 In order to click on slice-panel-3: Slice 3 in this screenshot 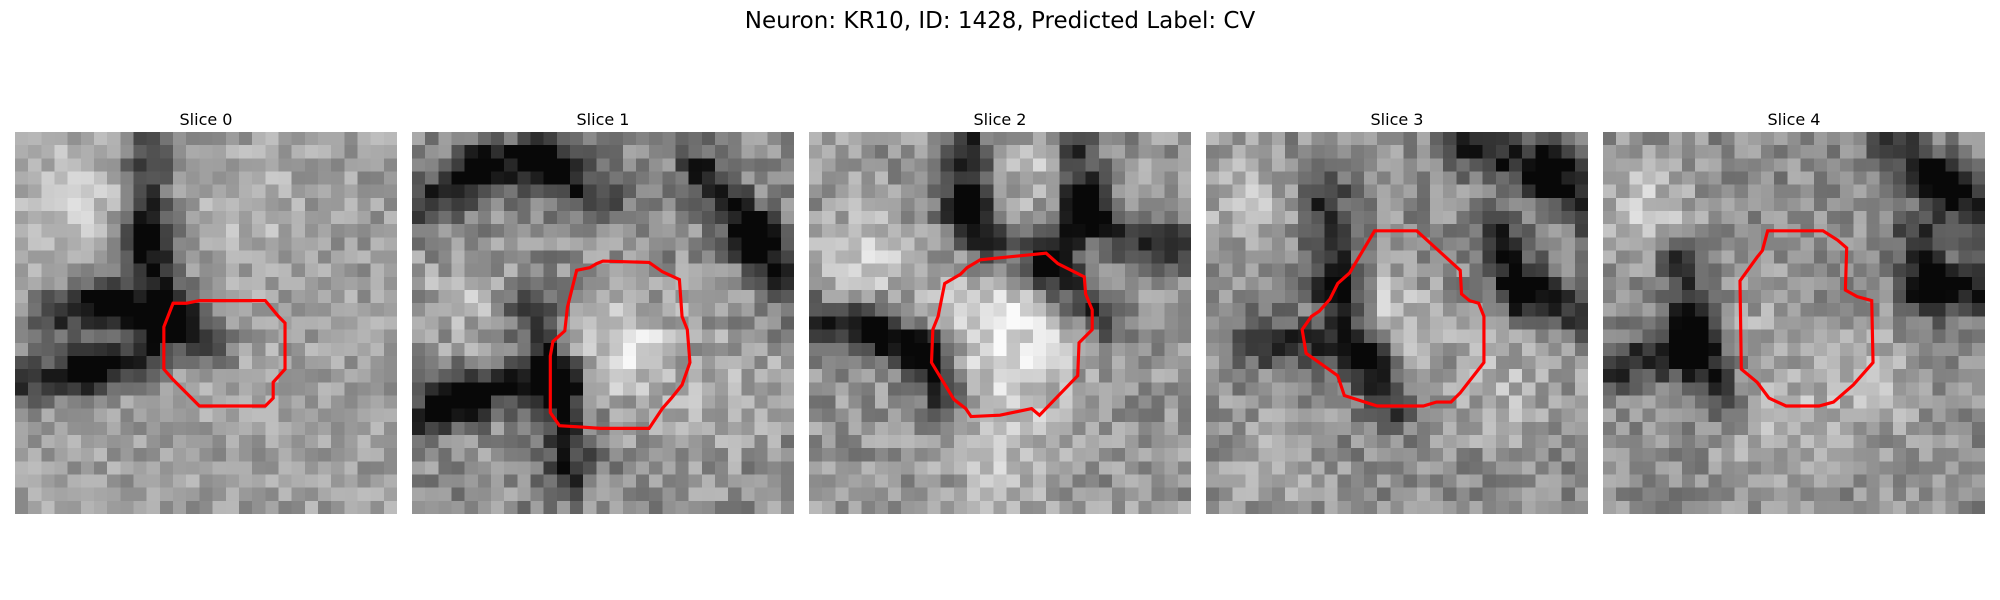, I will do `click(1397, 311)`.